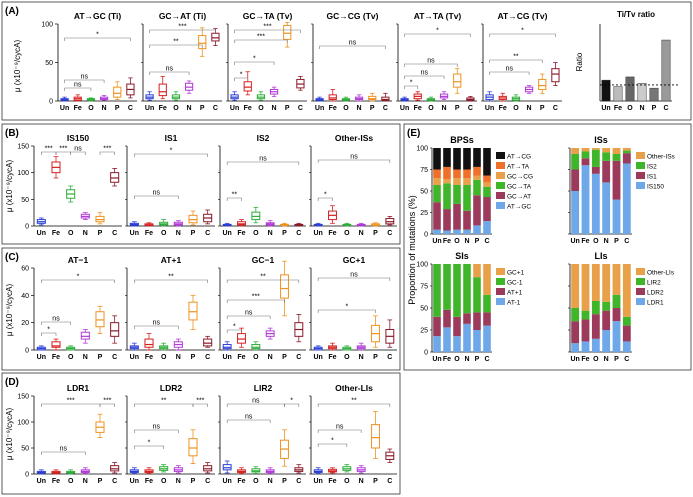 The width and height of the screenshot is (693, 497). What do you see at coordinates (27, 475) in the screenshot?
I see `y-tick-label: 0` at bounding box center [27, 475].